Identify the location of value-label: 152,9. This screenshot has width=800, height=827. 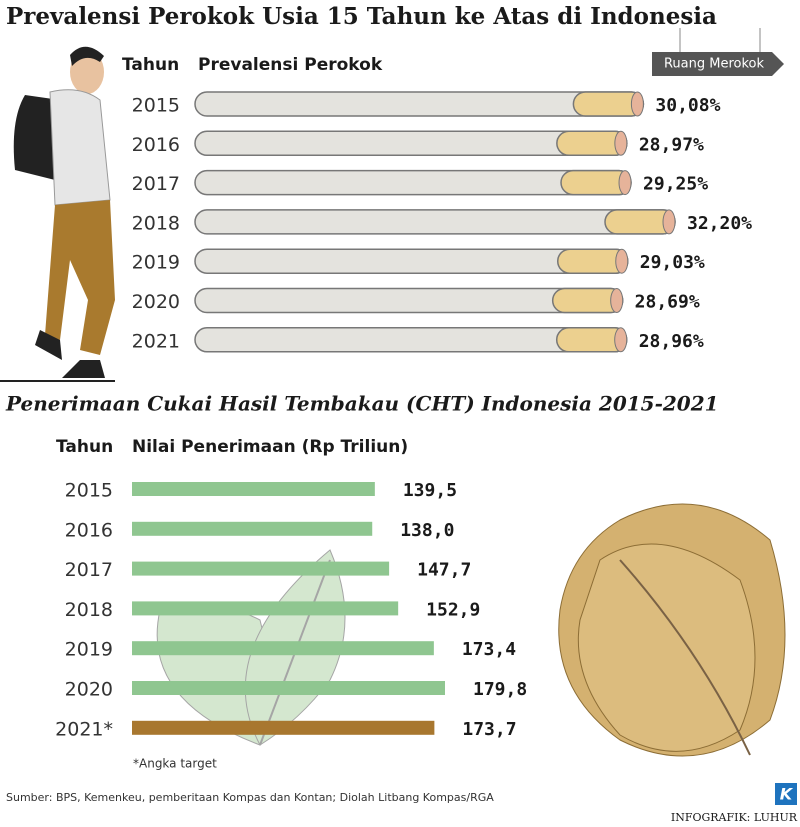
(453, 609).